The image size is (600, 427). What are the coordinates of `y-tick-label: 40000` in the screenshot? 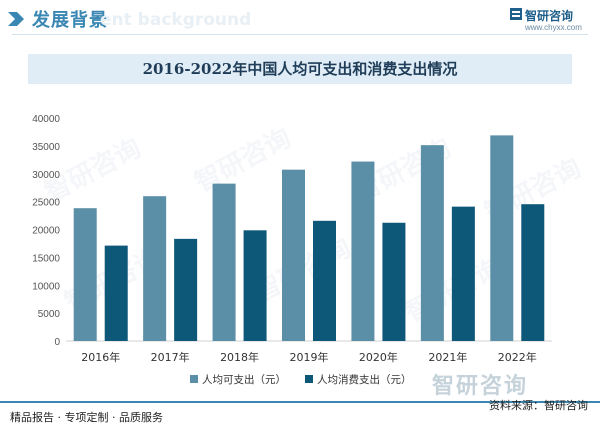 It's located at (46, 119).